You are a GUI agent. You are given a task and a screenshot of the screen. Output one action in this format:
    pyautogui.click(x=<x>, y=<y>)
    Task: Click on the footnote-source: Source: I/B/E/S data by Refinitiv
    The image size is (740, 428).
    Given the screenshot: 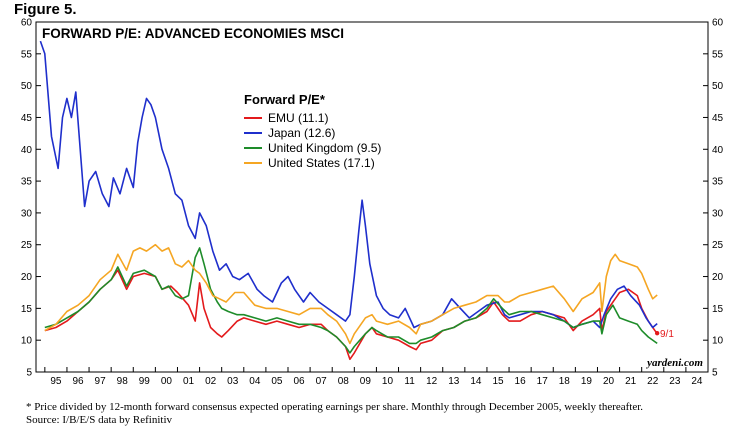 What is the action you would take?
    pyautogui.click(x=99, y=420)
    